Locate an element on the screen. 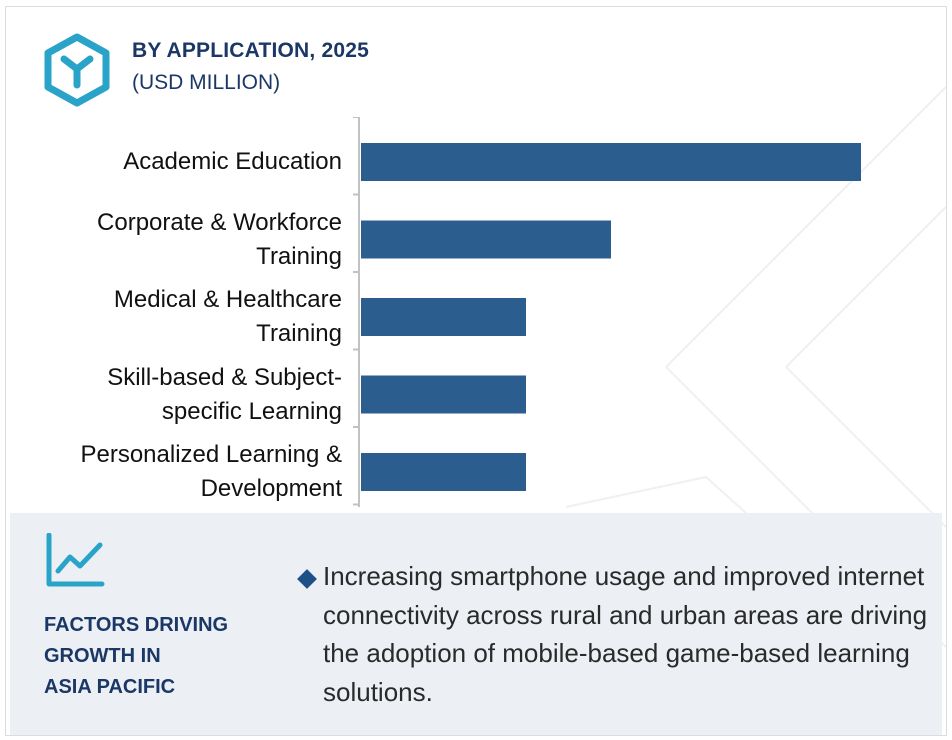  category-label: Medical & Healthcare Training is located at coordinates (177, 317).